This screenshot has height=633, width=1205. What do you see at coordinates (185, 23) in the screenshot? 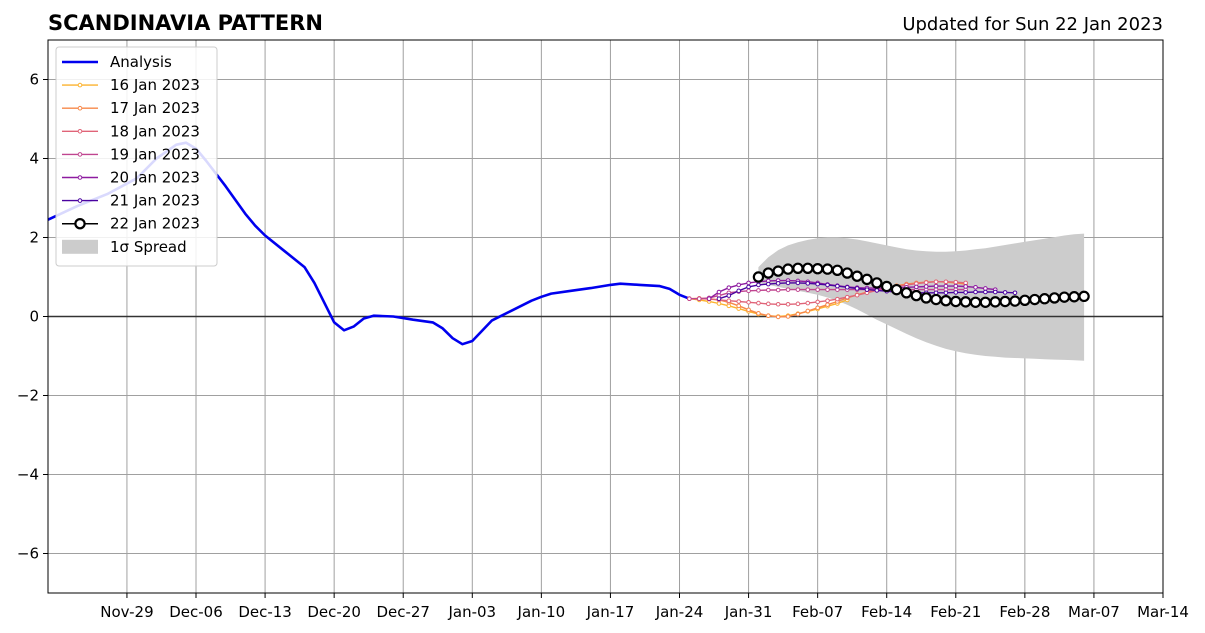
I see `chart-title: SCANDINAVIA PATTERN` at bounding box center [185, 23].